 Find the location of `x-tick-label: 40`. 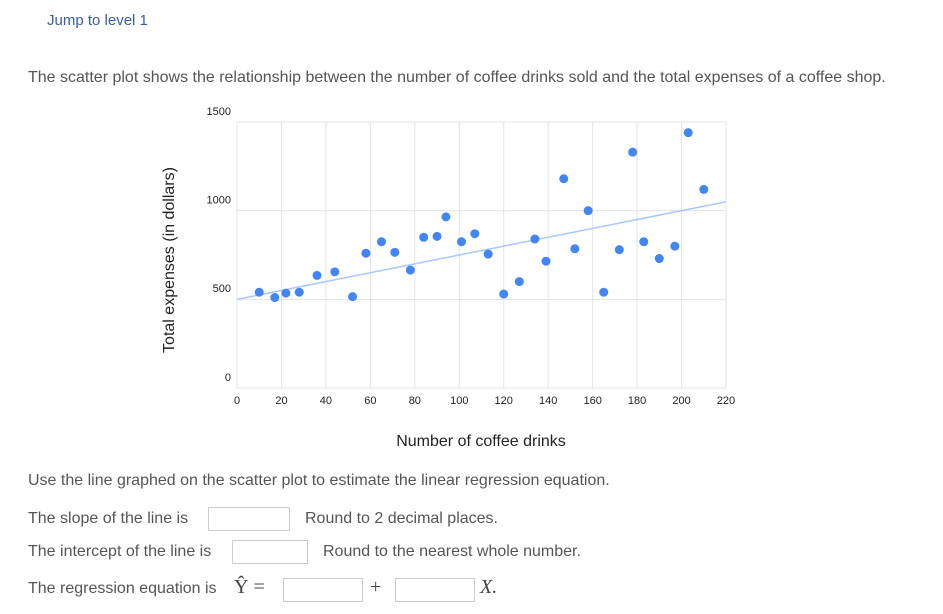

x-tick-label: 40 is located at coordinates (326, 401).